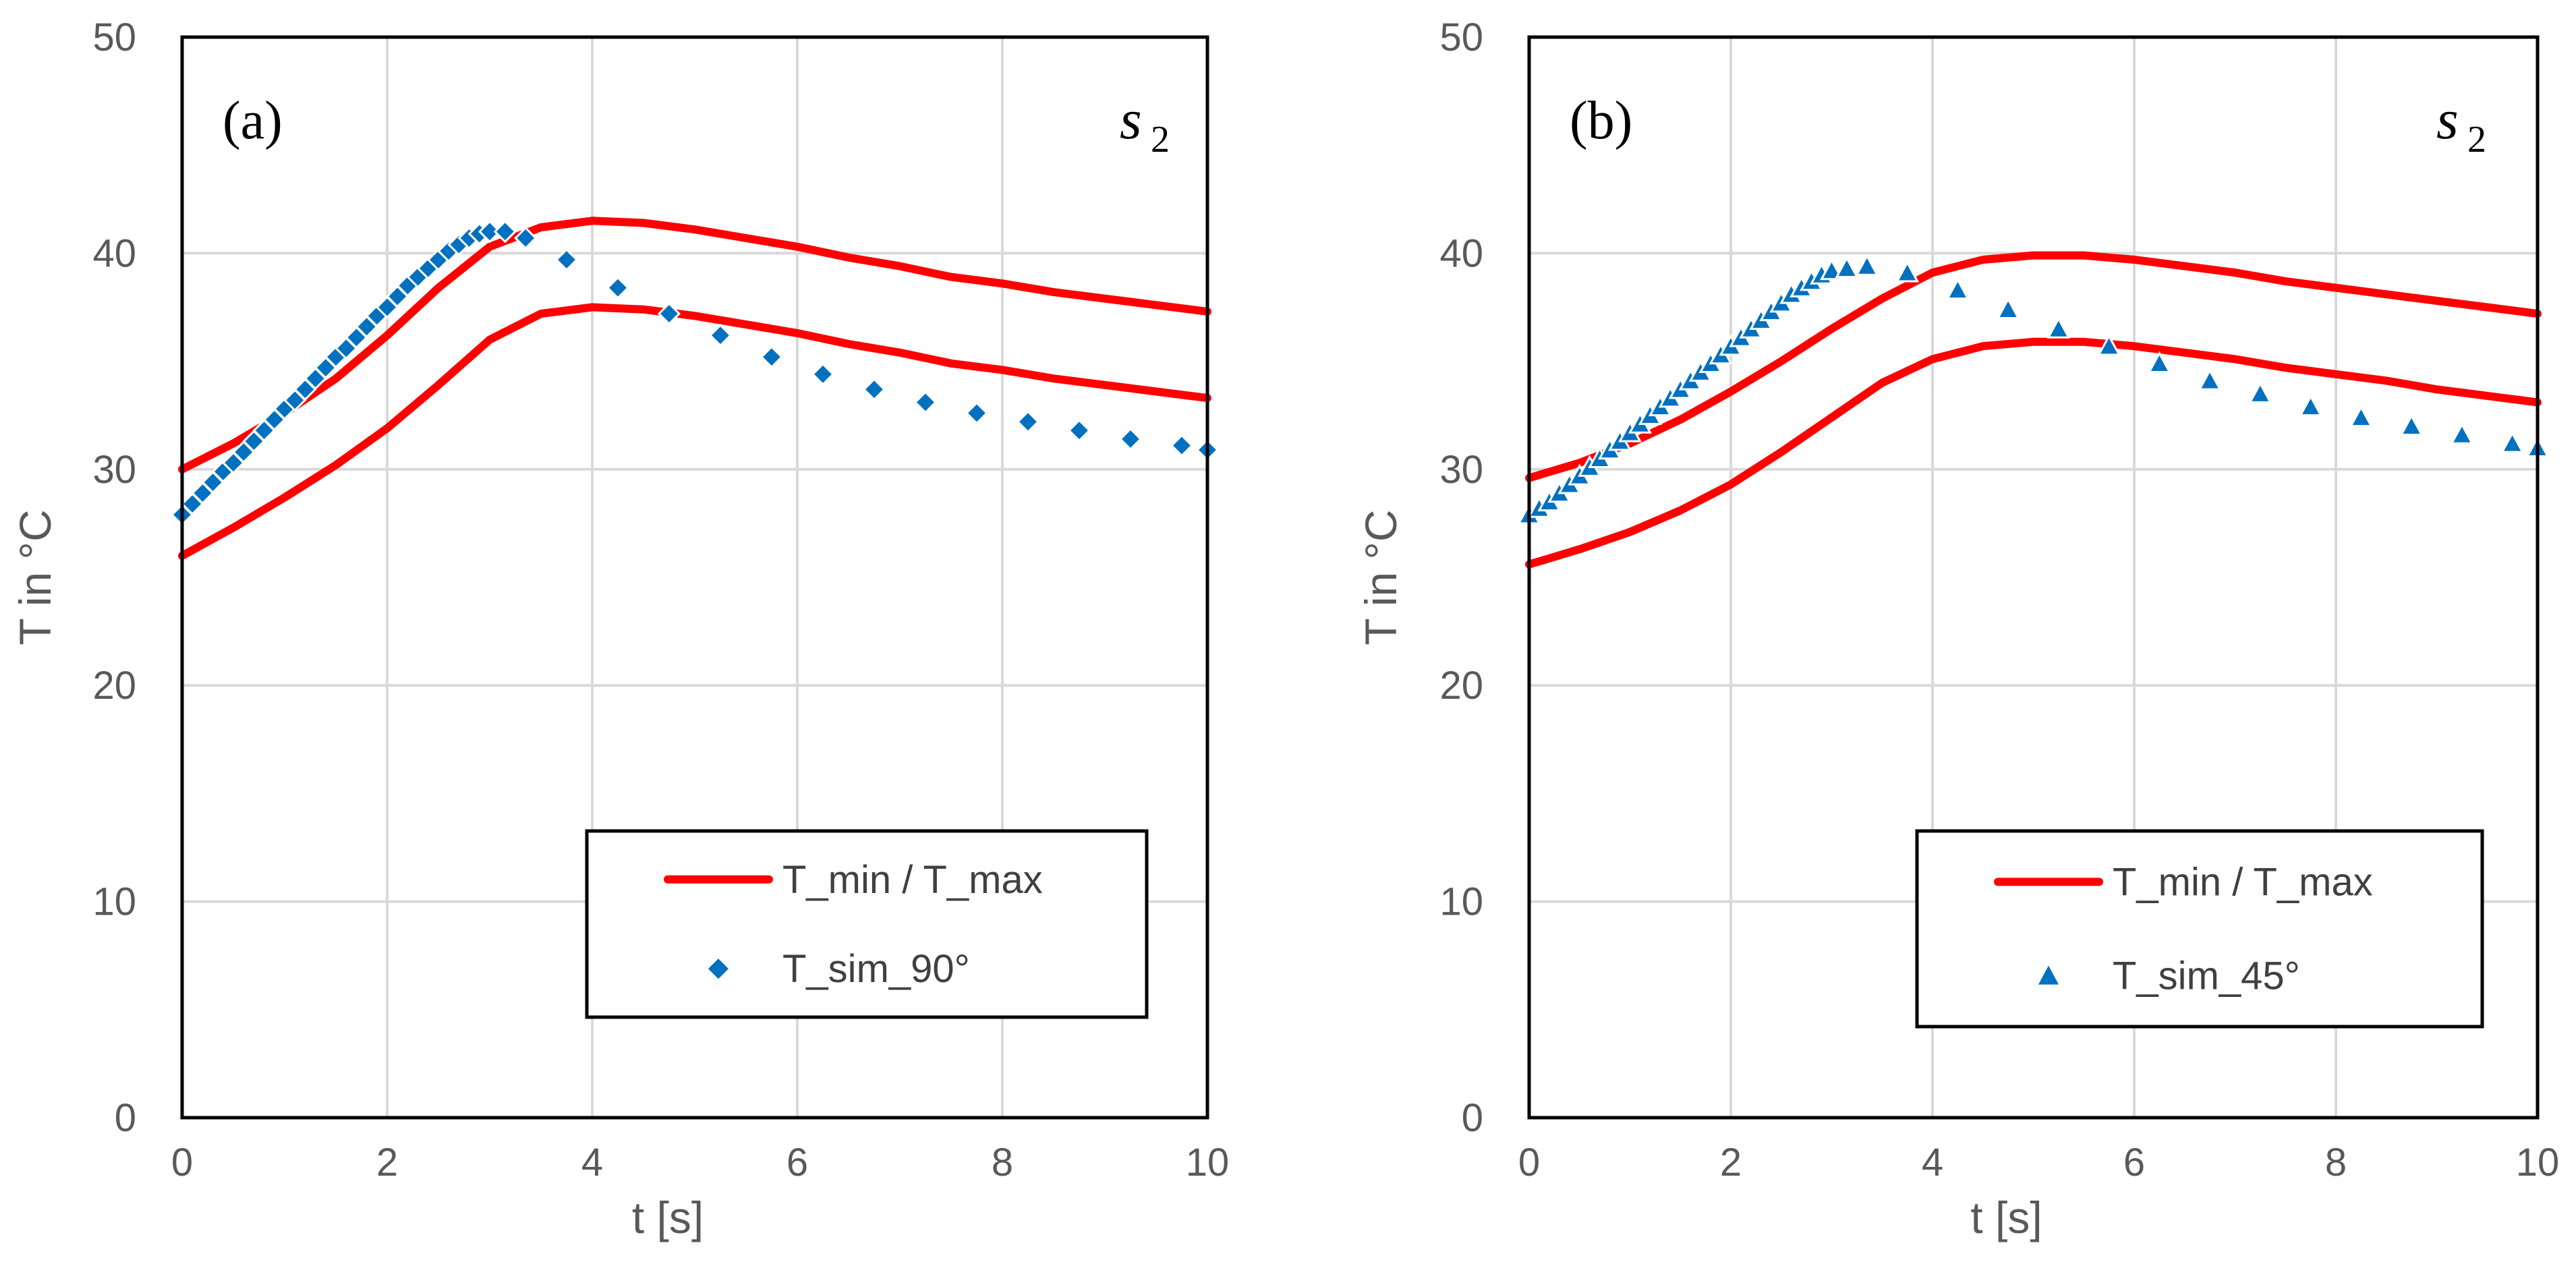 This screenshot has height=1262, width=2576. What do you see at coordinates (2206, 976) in the screenshot?
I see `legend-label-sim: T_sim_45°` at bounding box center [2206, 976].